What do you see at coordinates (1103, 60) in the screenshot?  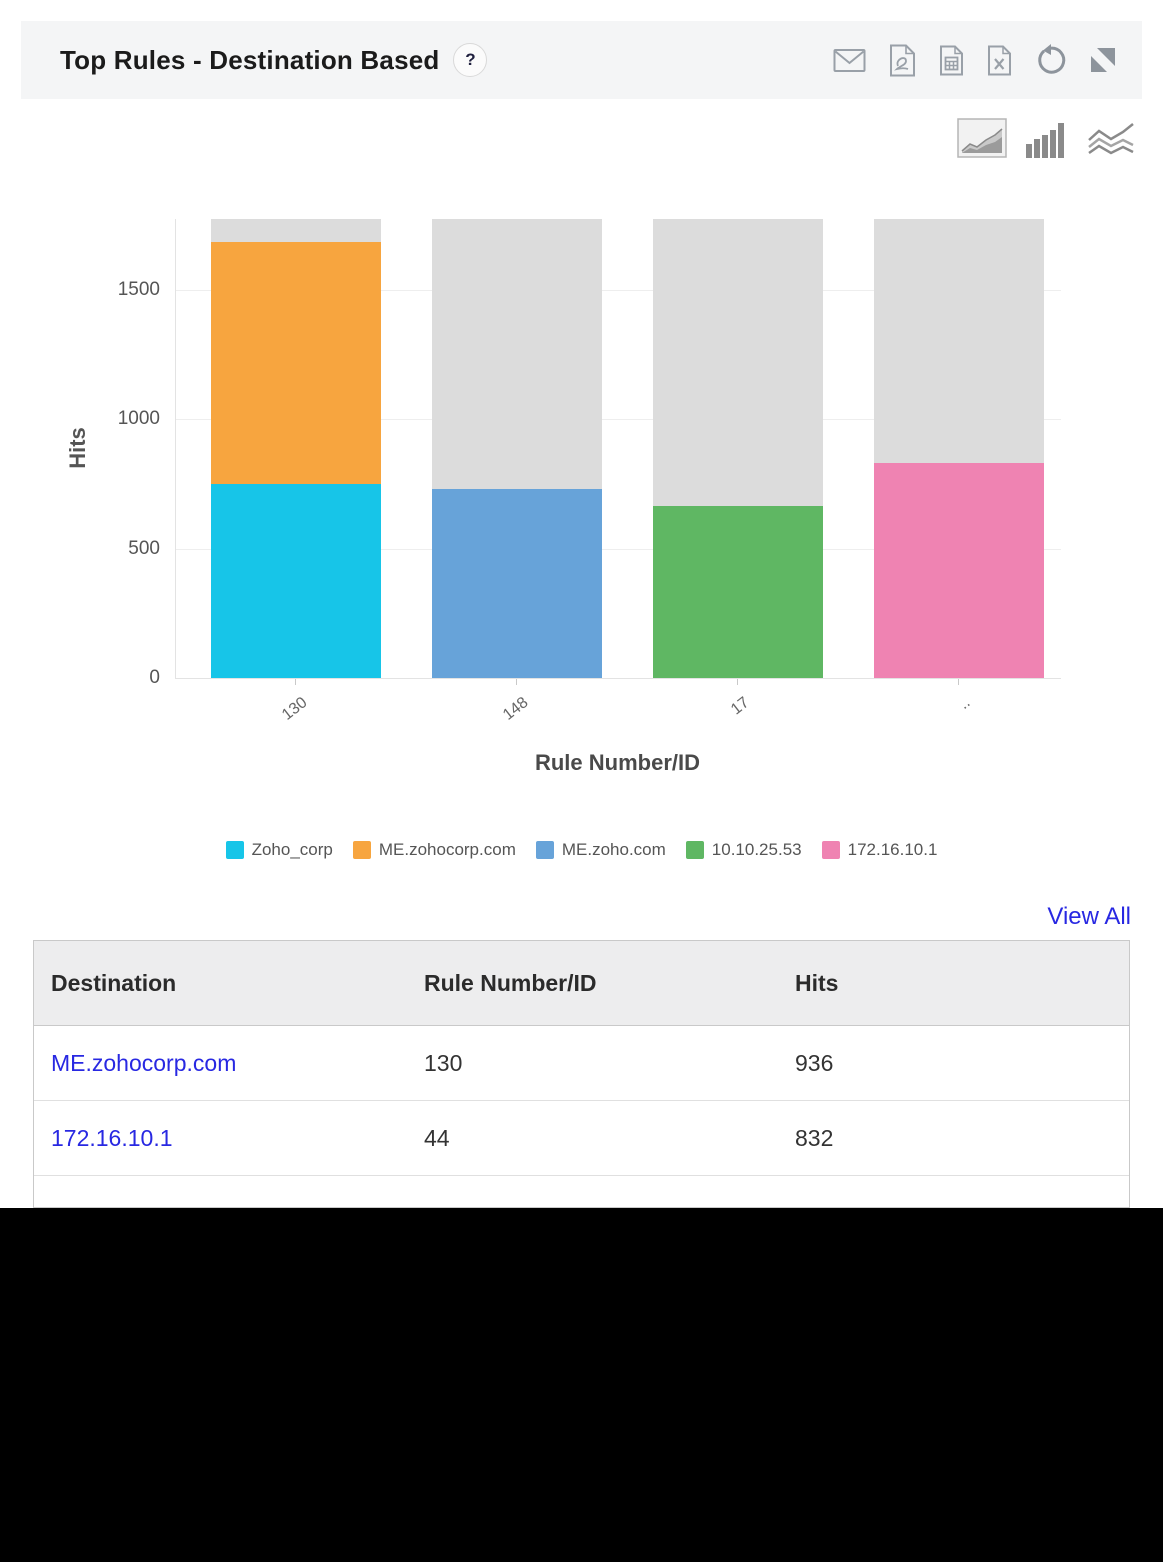 I see `resize-icon` at bounding box center [1103, 60].